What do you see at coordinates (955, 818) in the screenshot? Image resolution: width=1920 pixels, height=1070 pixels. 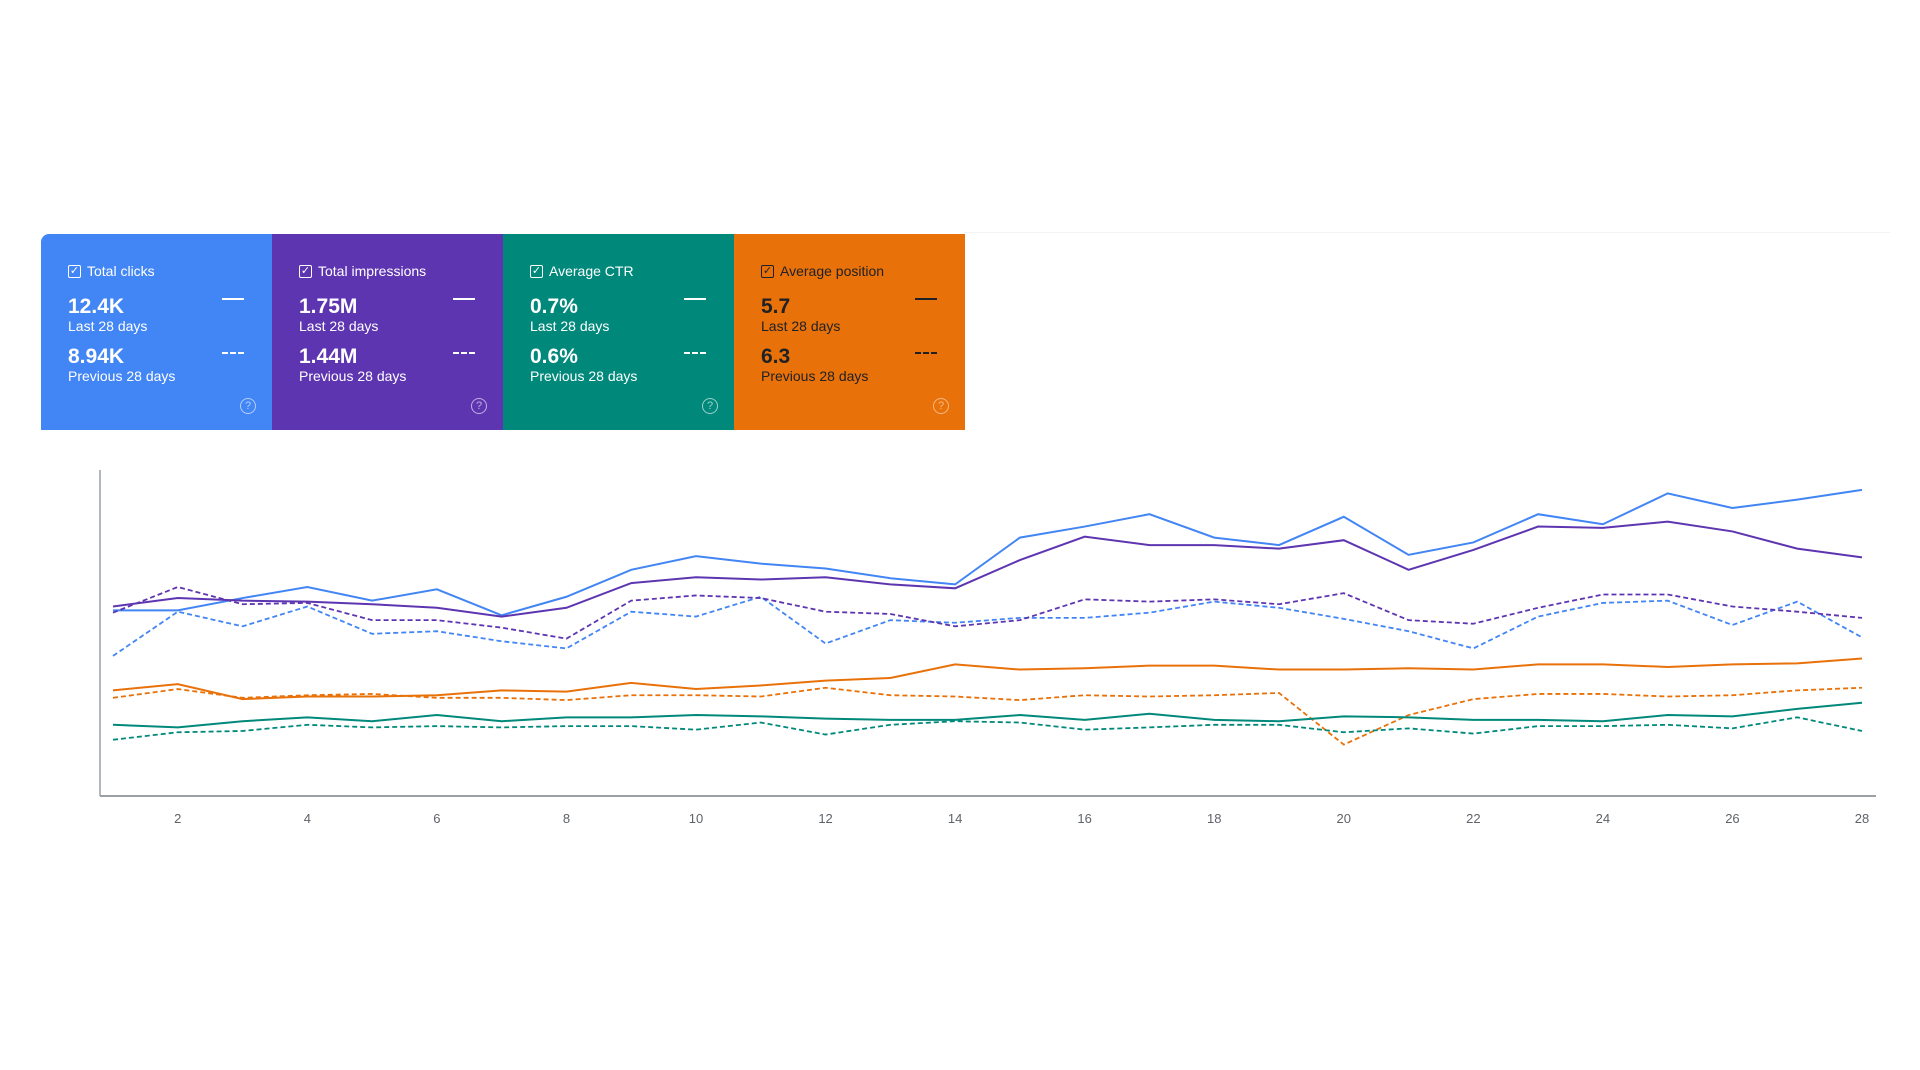 I see `x-tick-label: 14` at bounding box center [955, 818].